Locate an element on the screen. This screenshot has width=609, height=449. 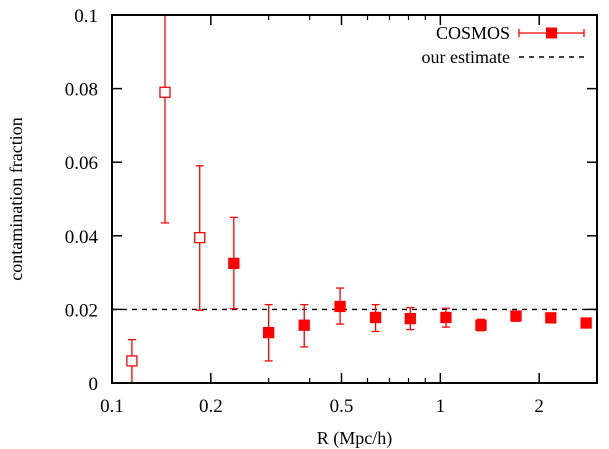
y-axis-label: contamination fraction is located at coordinates (16, 198).